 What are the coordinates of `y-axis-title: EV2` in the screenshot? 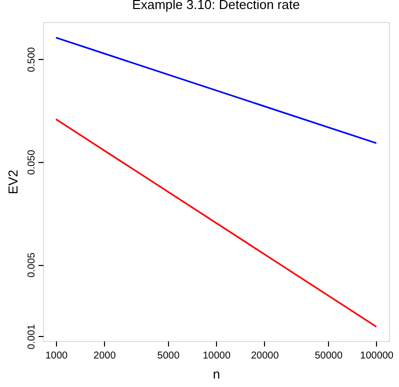 It's located at (13, 182).